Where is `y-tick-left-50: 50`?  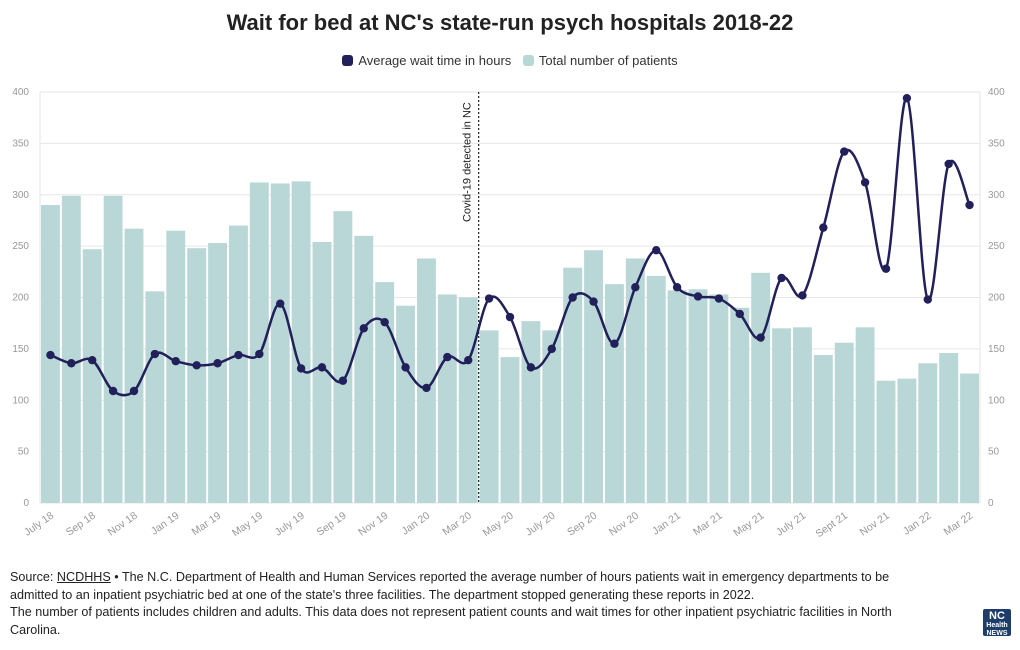
y-tick-left-50: 50 is located at coordinates (24, 452).